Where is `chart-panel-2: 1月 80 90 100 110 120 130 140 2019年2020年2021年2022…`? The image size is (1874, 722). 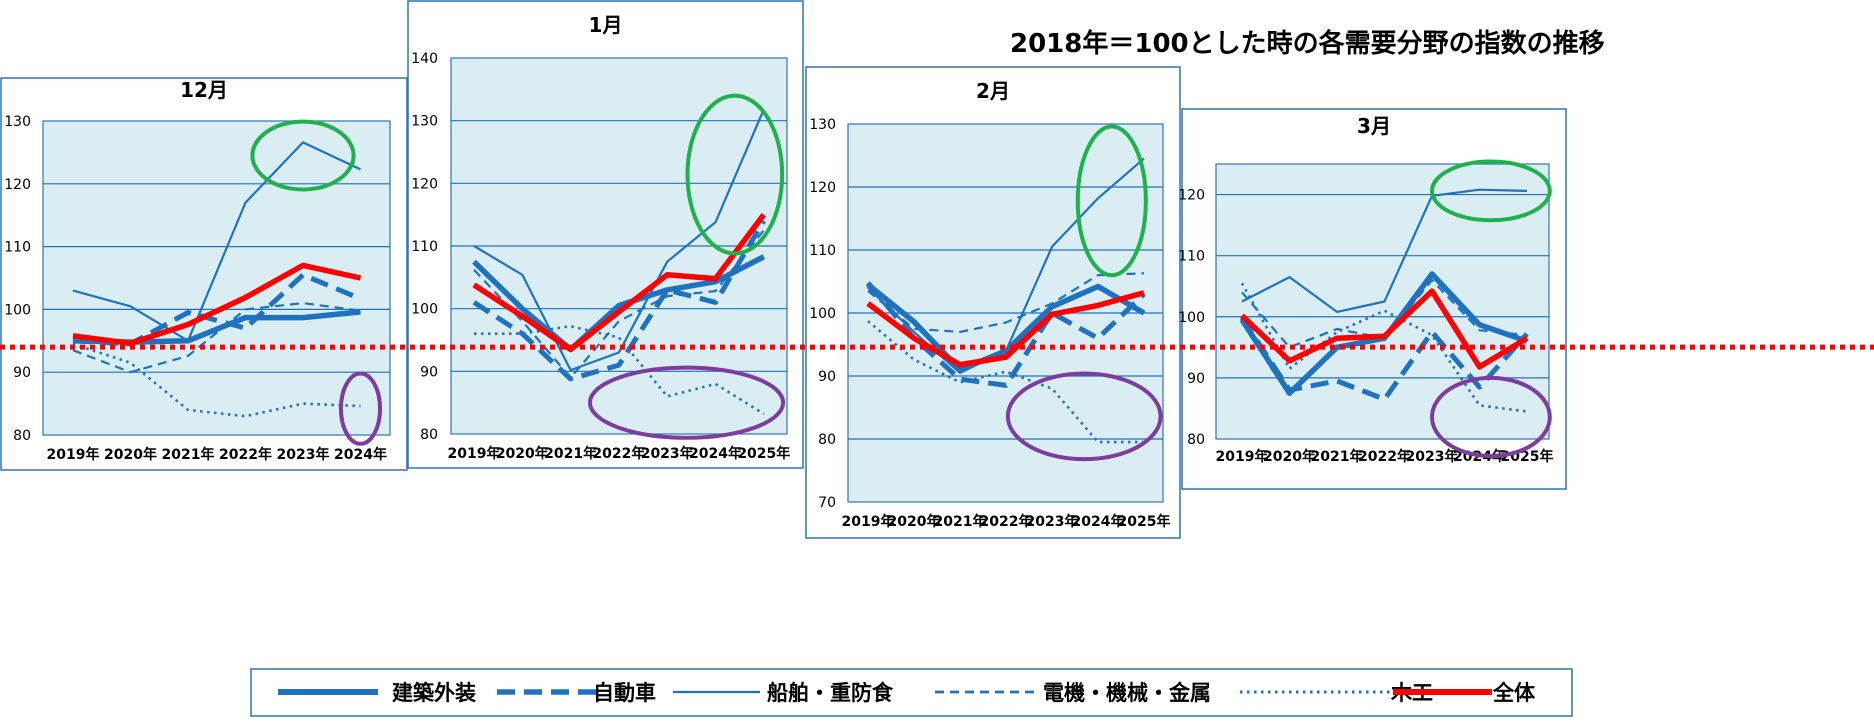
chart-panel-2: 1月 80 90 100 110 120 130 140 2019年2020年2021年2022… is located at coordinates (605, 234).